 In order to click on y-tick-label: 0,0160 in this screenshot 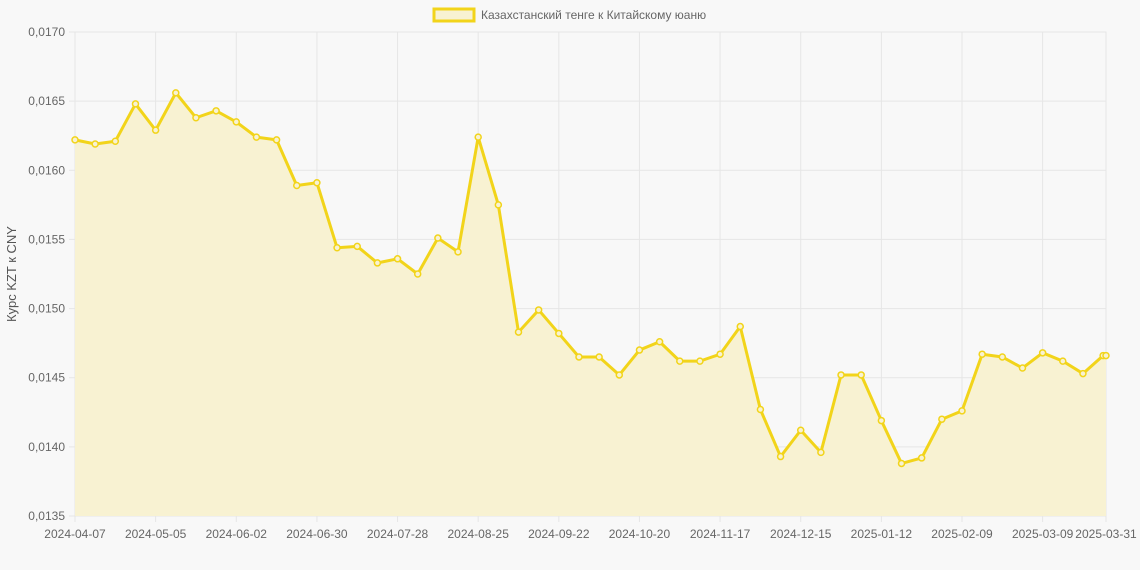, I will do `click(46, 170)`.